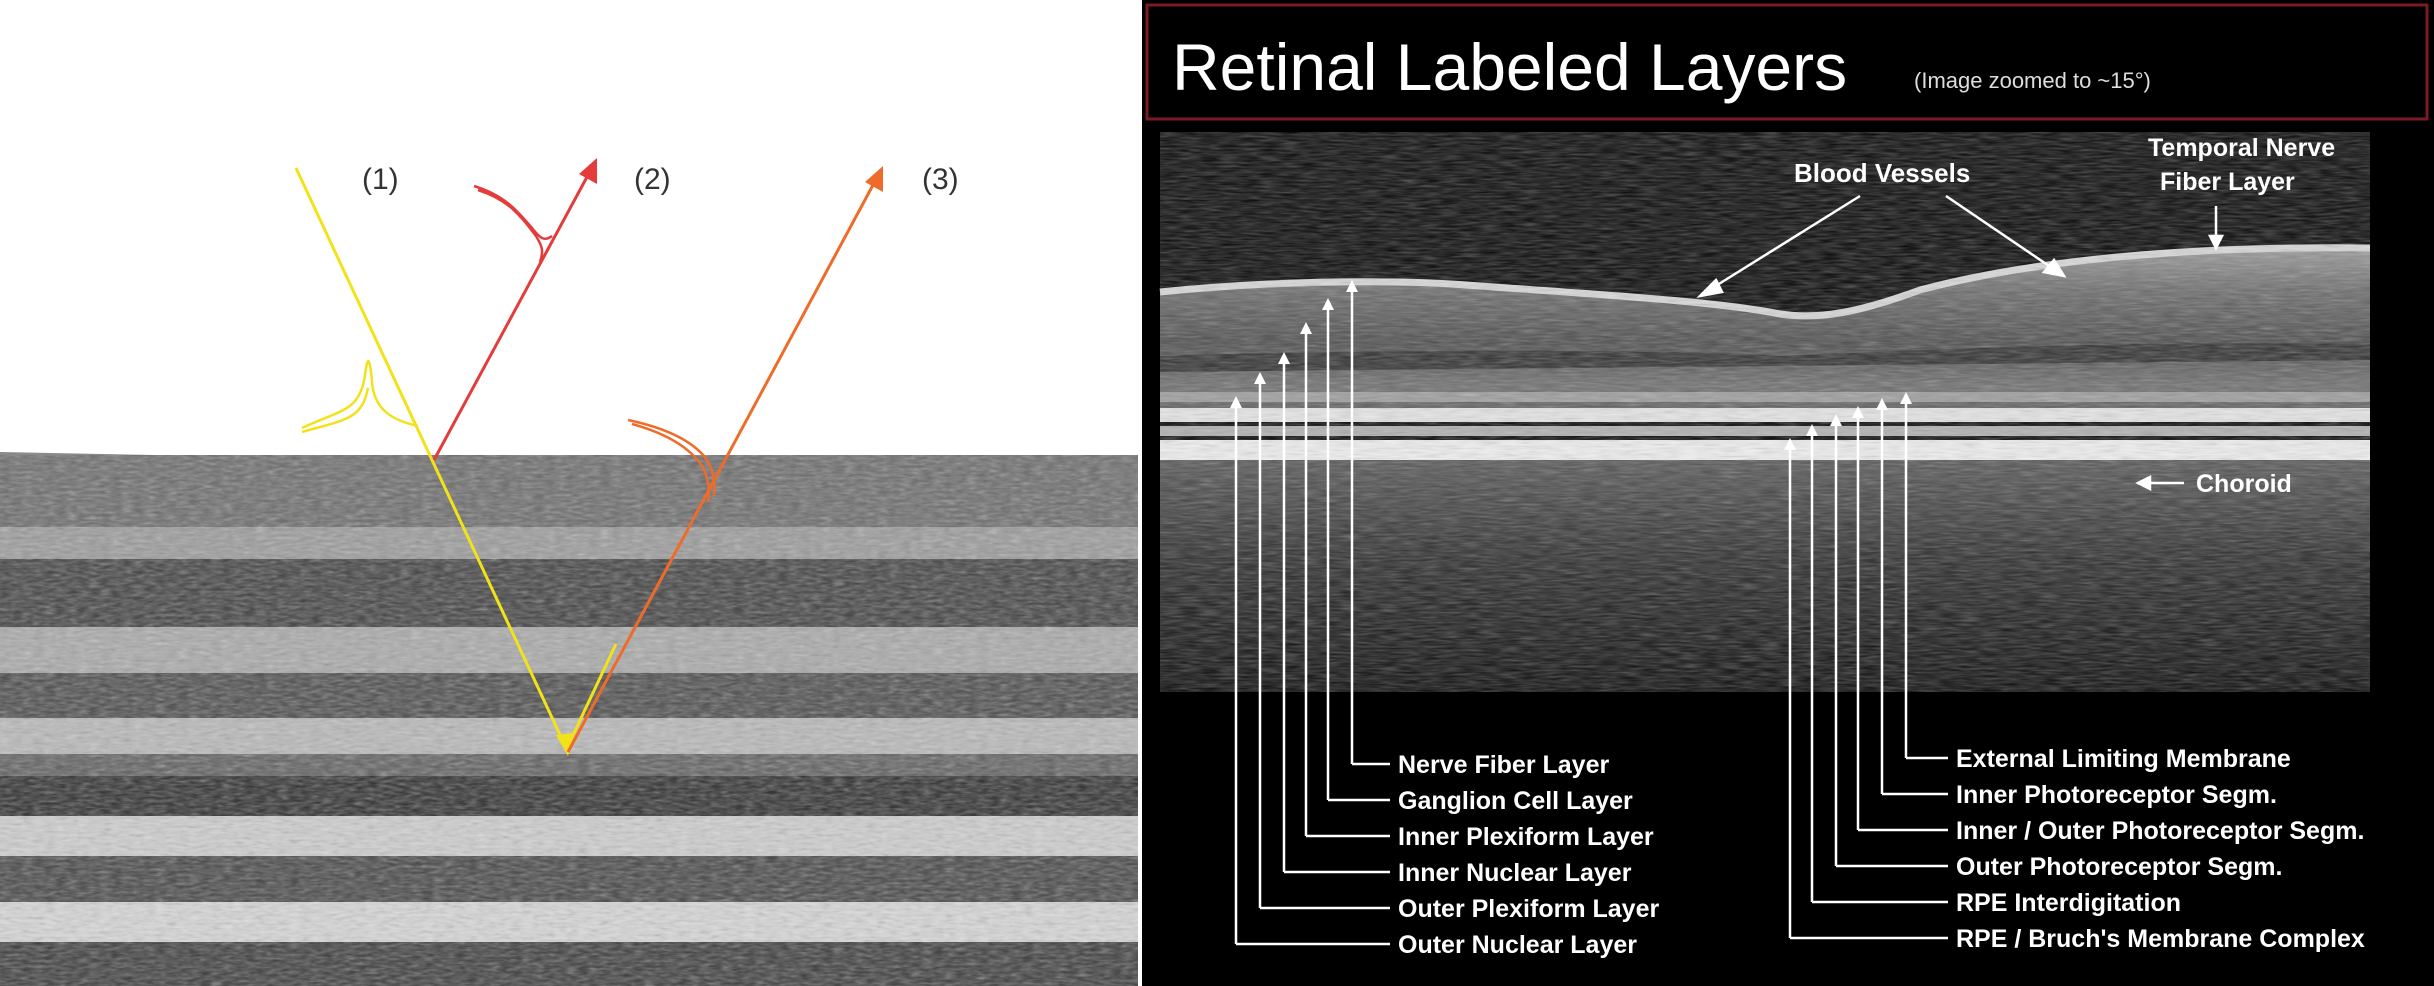  What do you see at coordinates (1294, 344) in the screenshot?
I see `left-layer-arrowheads` at bounding box center [1294, 344].